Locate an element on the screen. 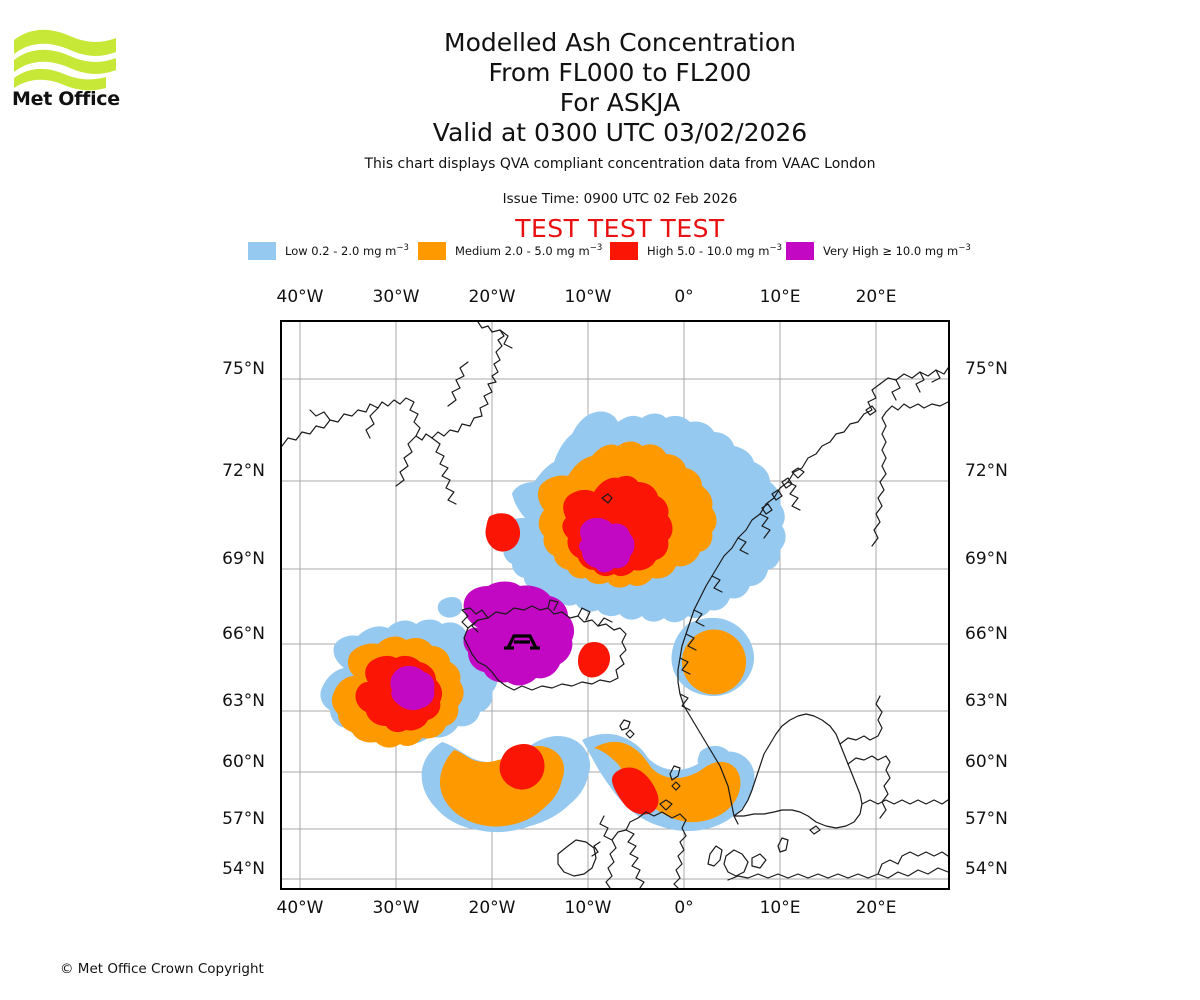 The height and width of the screenshot is (1000, 1200). copyright-notice: © Met Office Crown Copyright is located at coordinates (162, 969).